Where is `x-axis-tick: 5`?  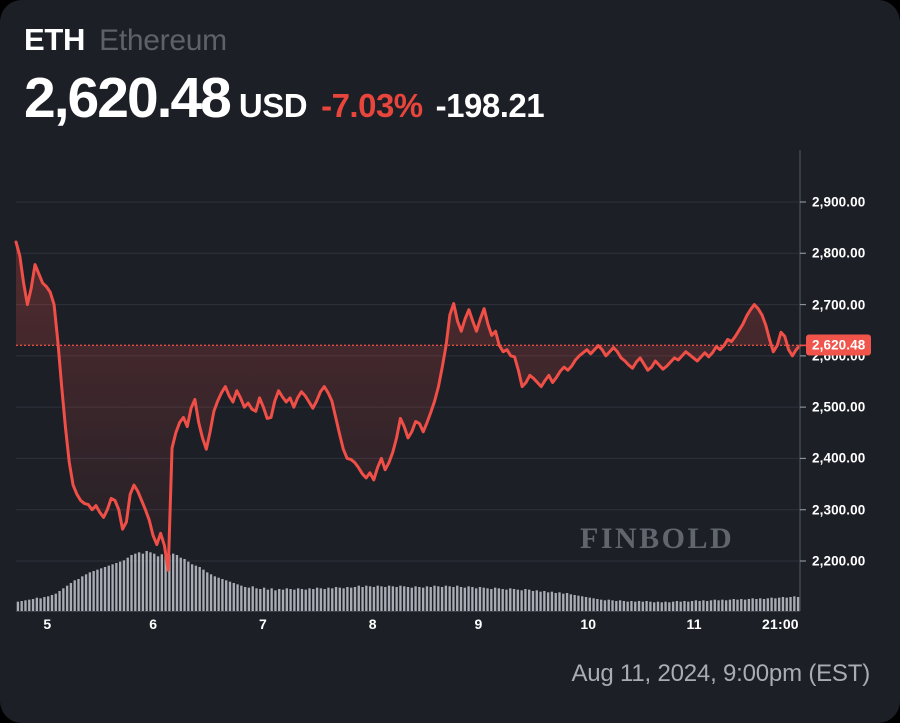
x-axis-tick: 5 is located at coordinates (47, 624).